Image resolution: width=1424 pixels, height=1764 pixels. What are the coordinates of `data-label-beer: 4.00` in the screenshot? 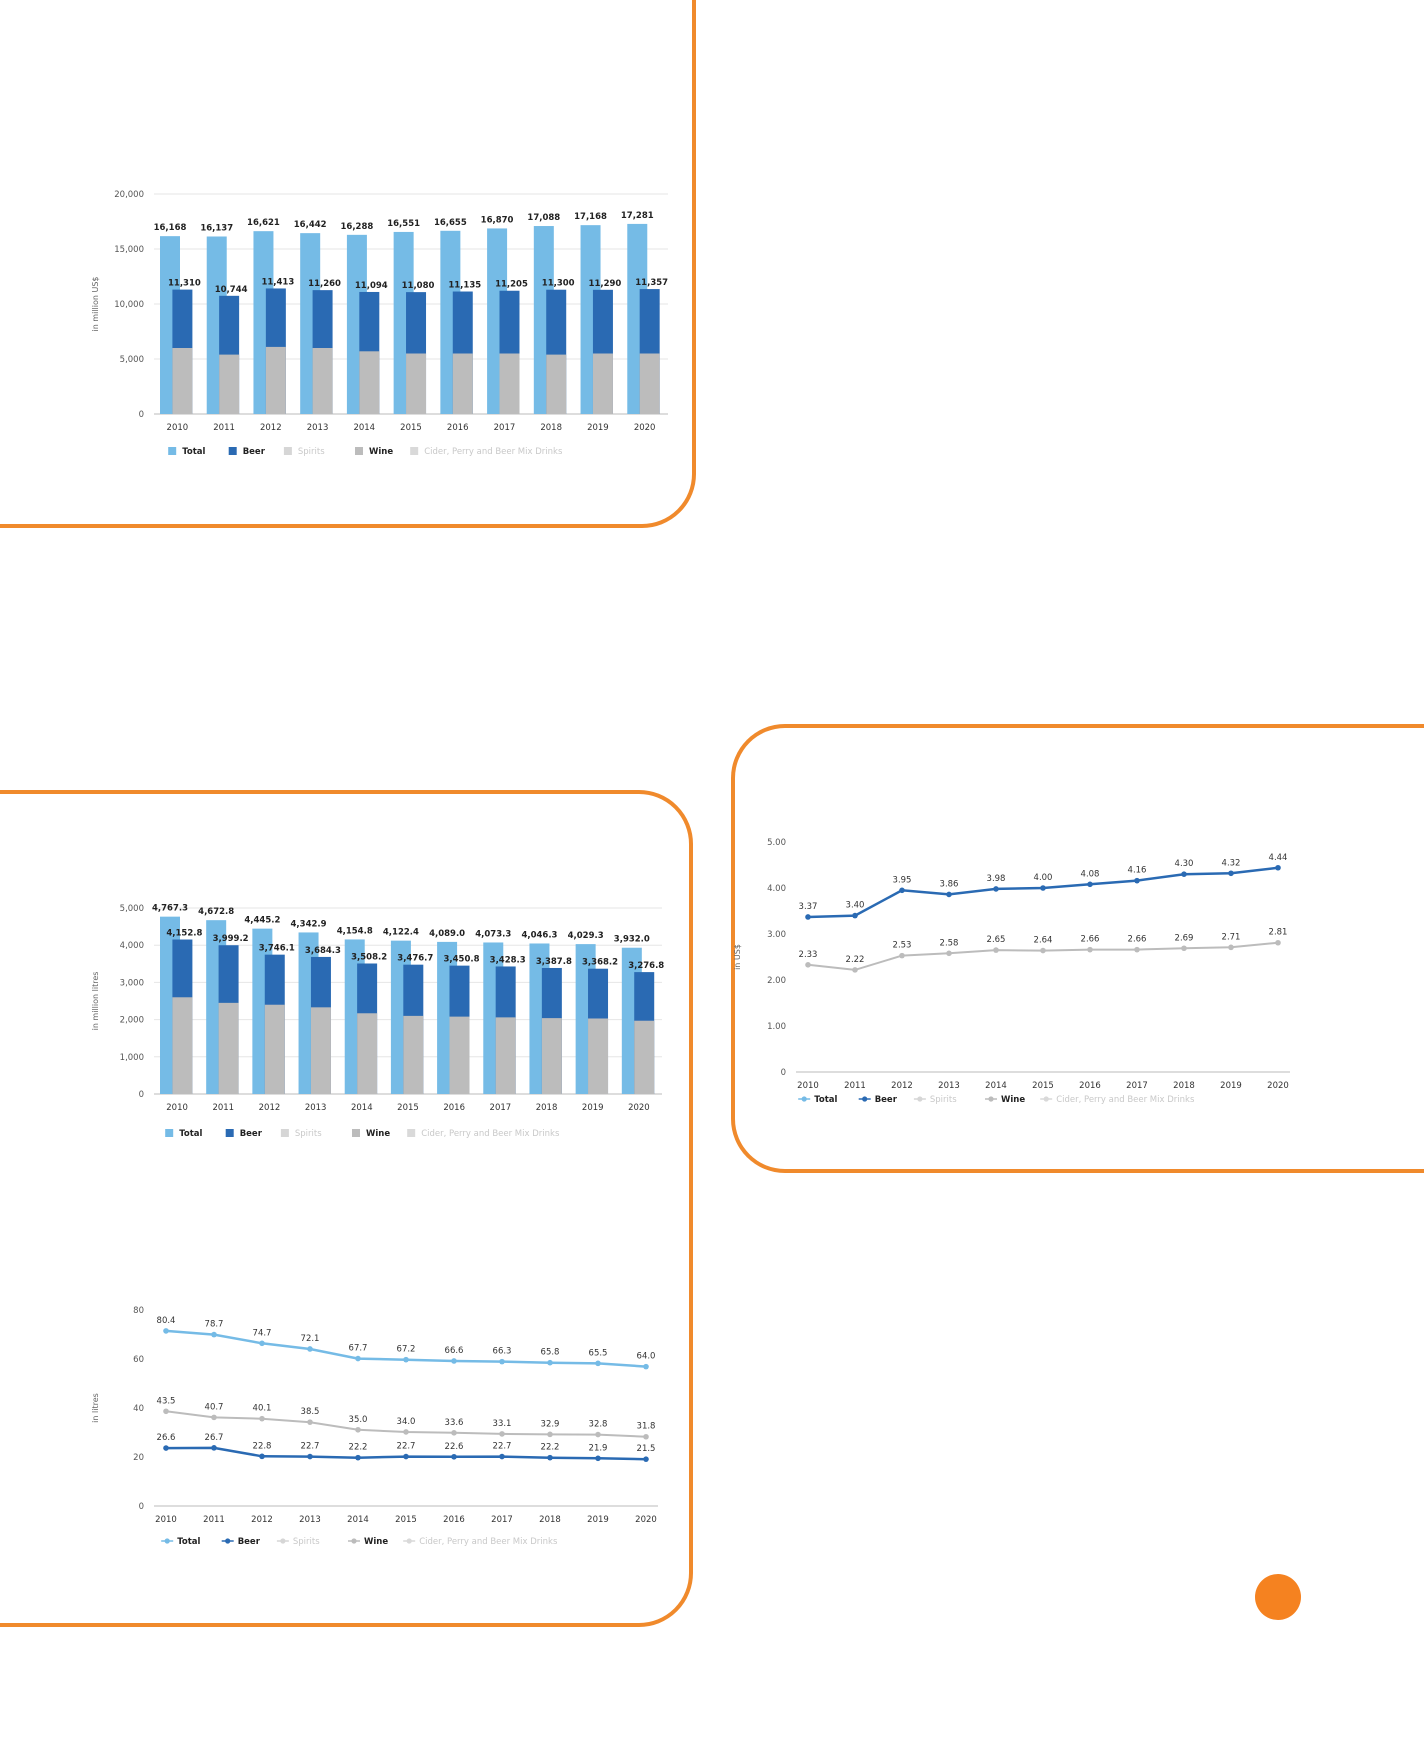 It's located at (1043, 878).